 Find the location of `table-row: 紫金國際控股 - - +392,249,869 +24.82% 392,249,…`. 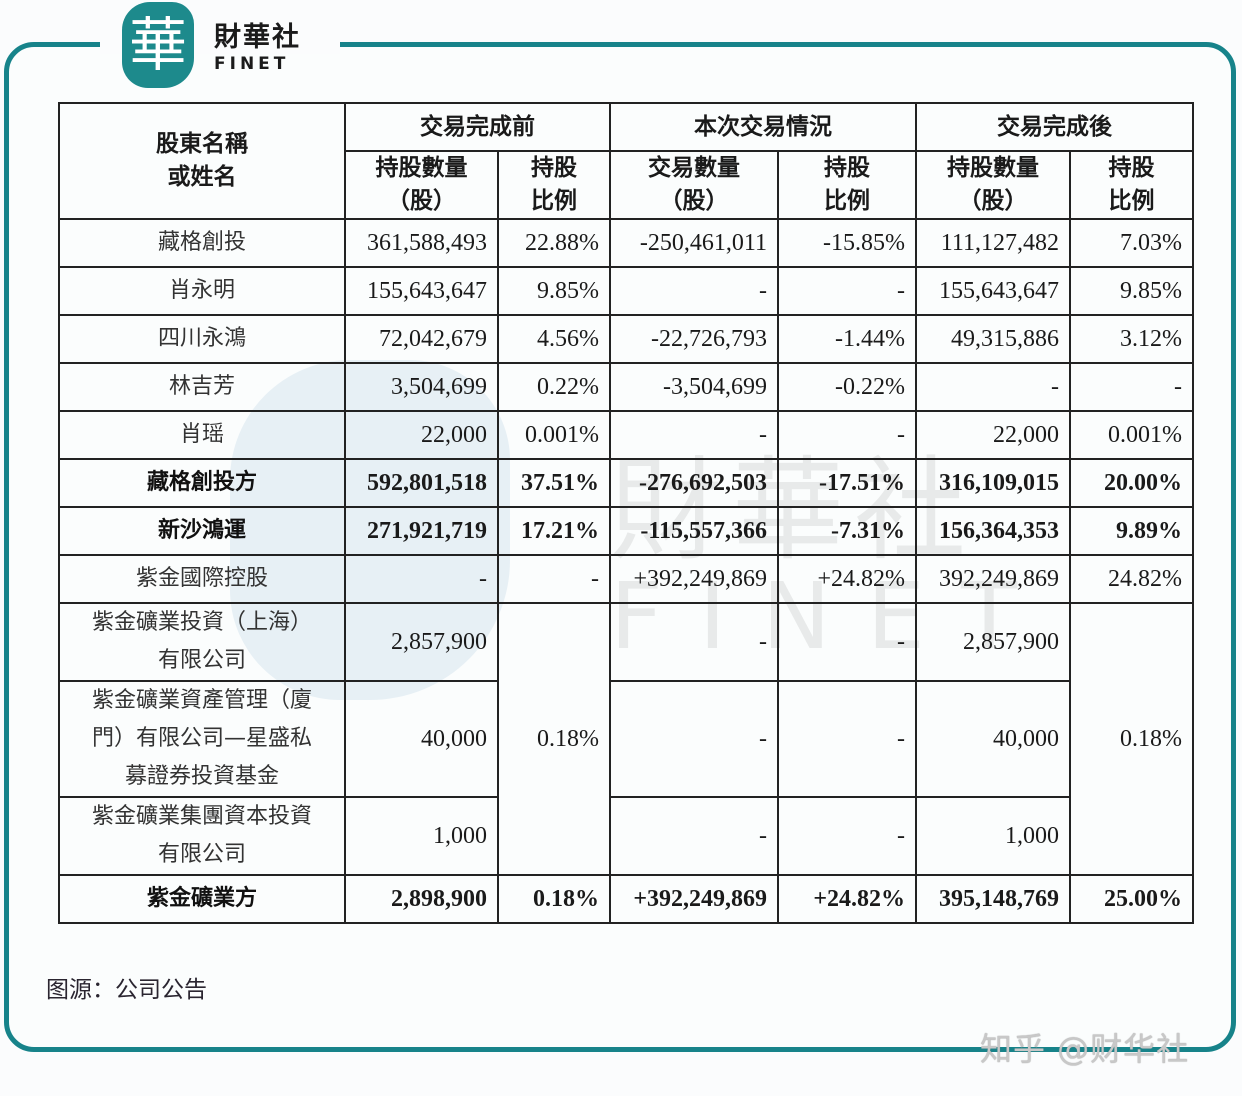

table-row: 紫金國際控股 - - +392,249,869 +24.82% 392,249,… is located at coordinates (626, 579).